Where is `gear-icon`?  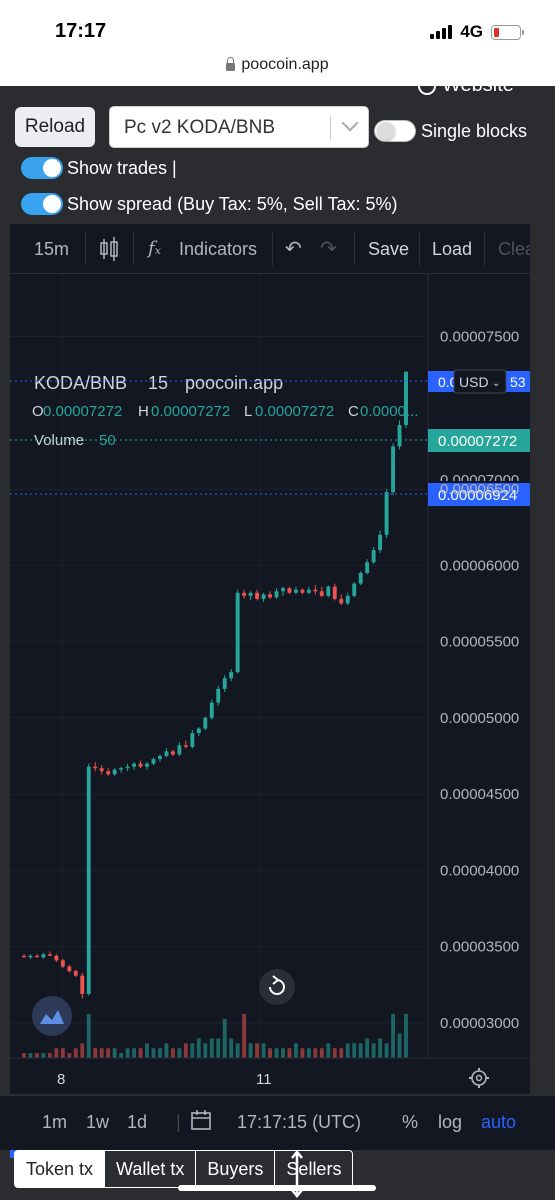 gear-icon is located at coordinates (479, 1078).